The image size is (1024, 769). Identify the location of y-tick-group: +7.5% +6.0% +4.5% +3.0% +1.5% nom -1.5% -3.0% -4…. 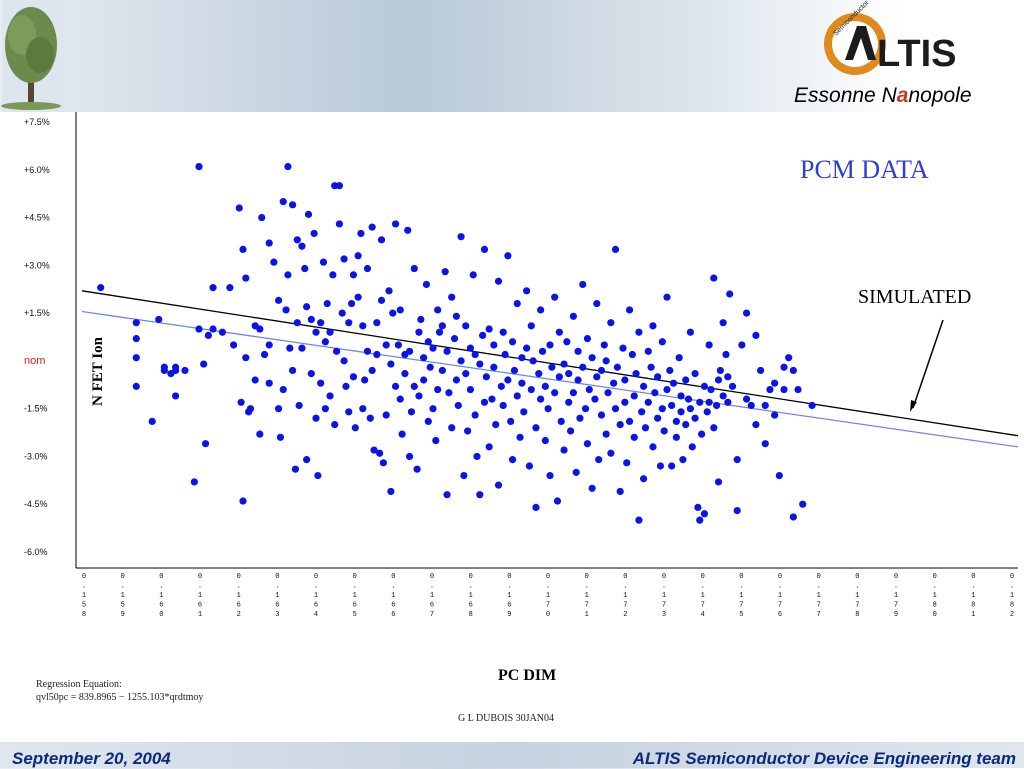
(37, 337).